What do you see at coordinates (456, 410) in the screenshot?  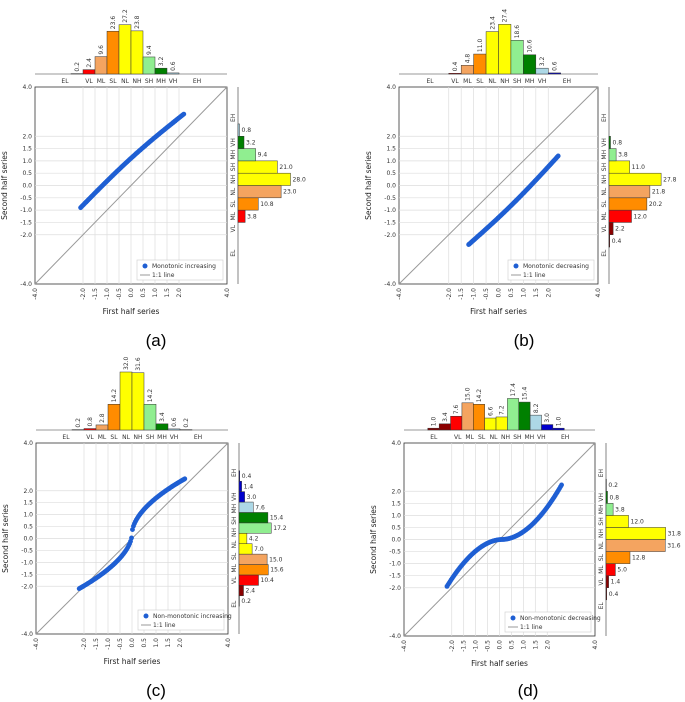 I see `top-hist-value: 7.6` at bounding box center [456, 410].